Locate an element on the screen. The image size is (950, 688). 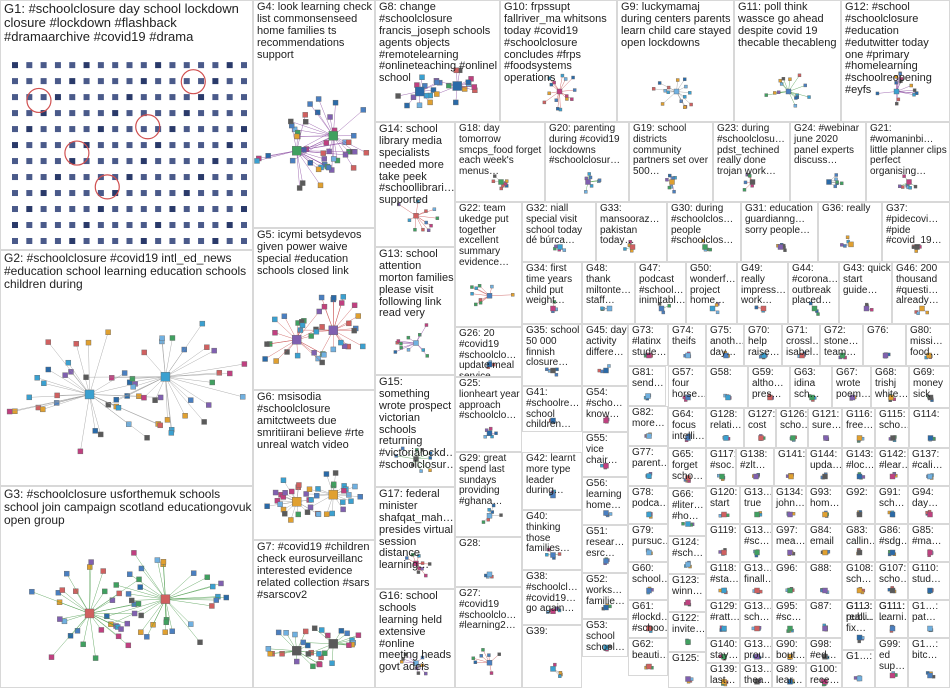
cluster-panel-g92: G92: is located at coordinates (858, 505).